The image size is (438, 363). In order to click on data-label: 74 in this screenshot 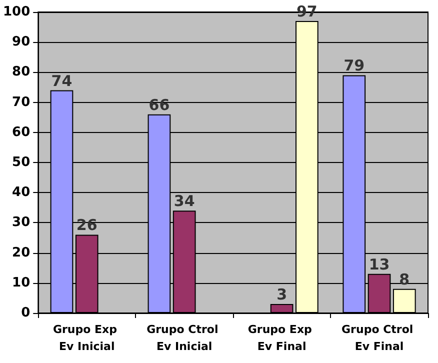, I will do `click(61, 81)`.